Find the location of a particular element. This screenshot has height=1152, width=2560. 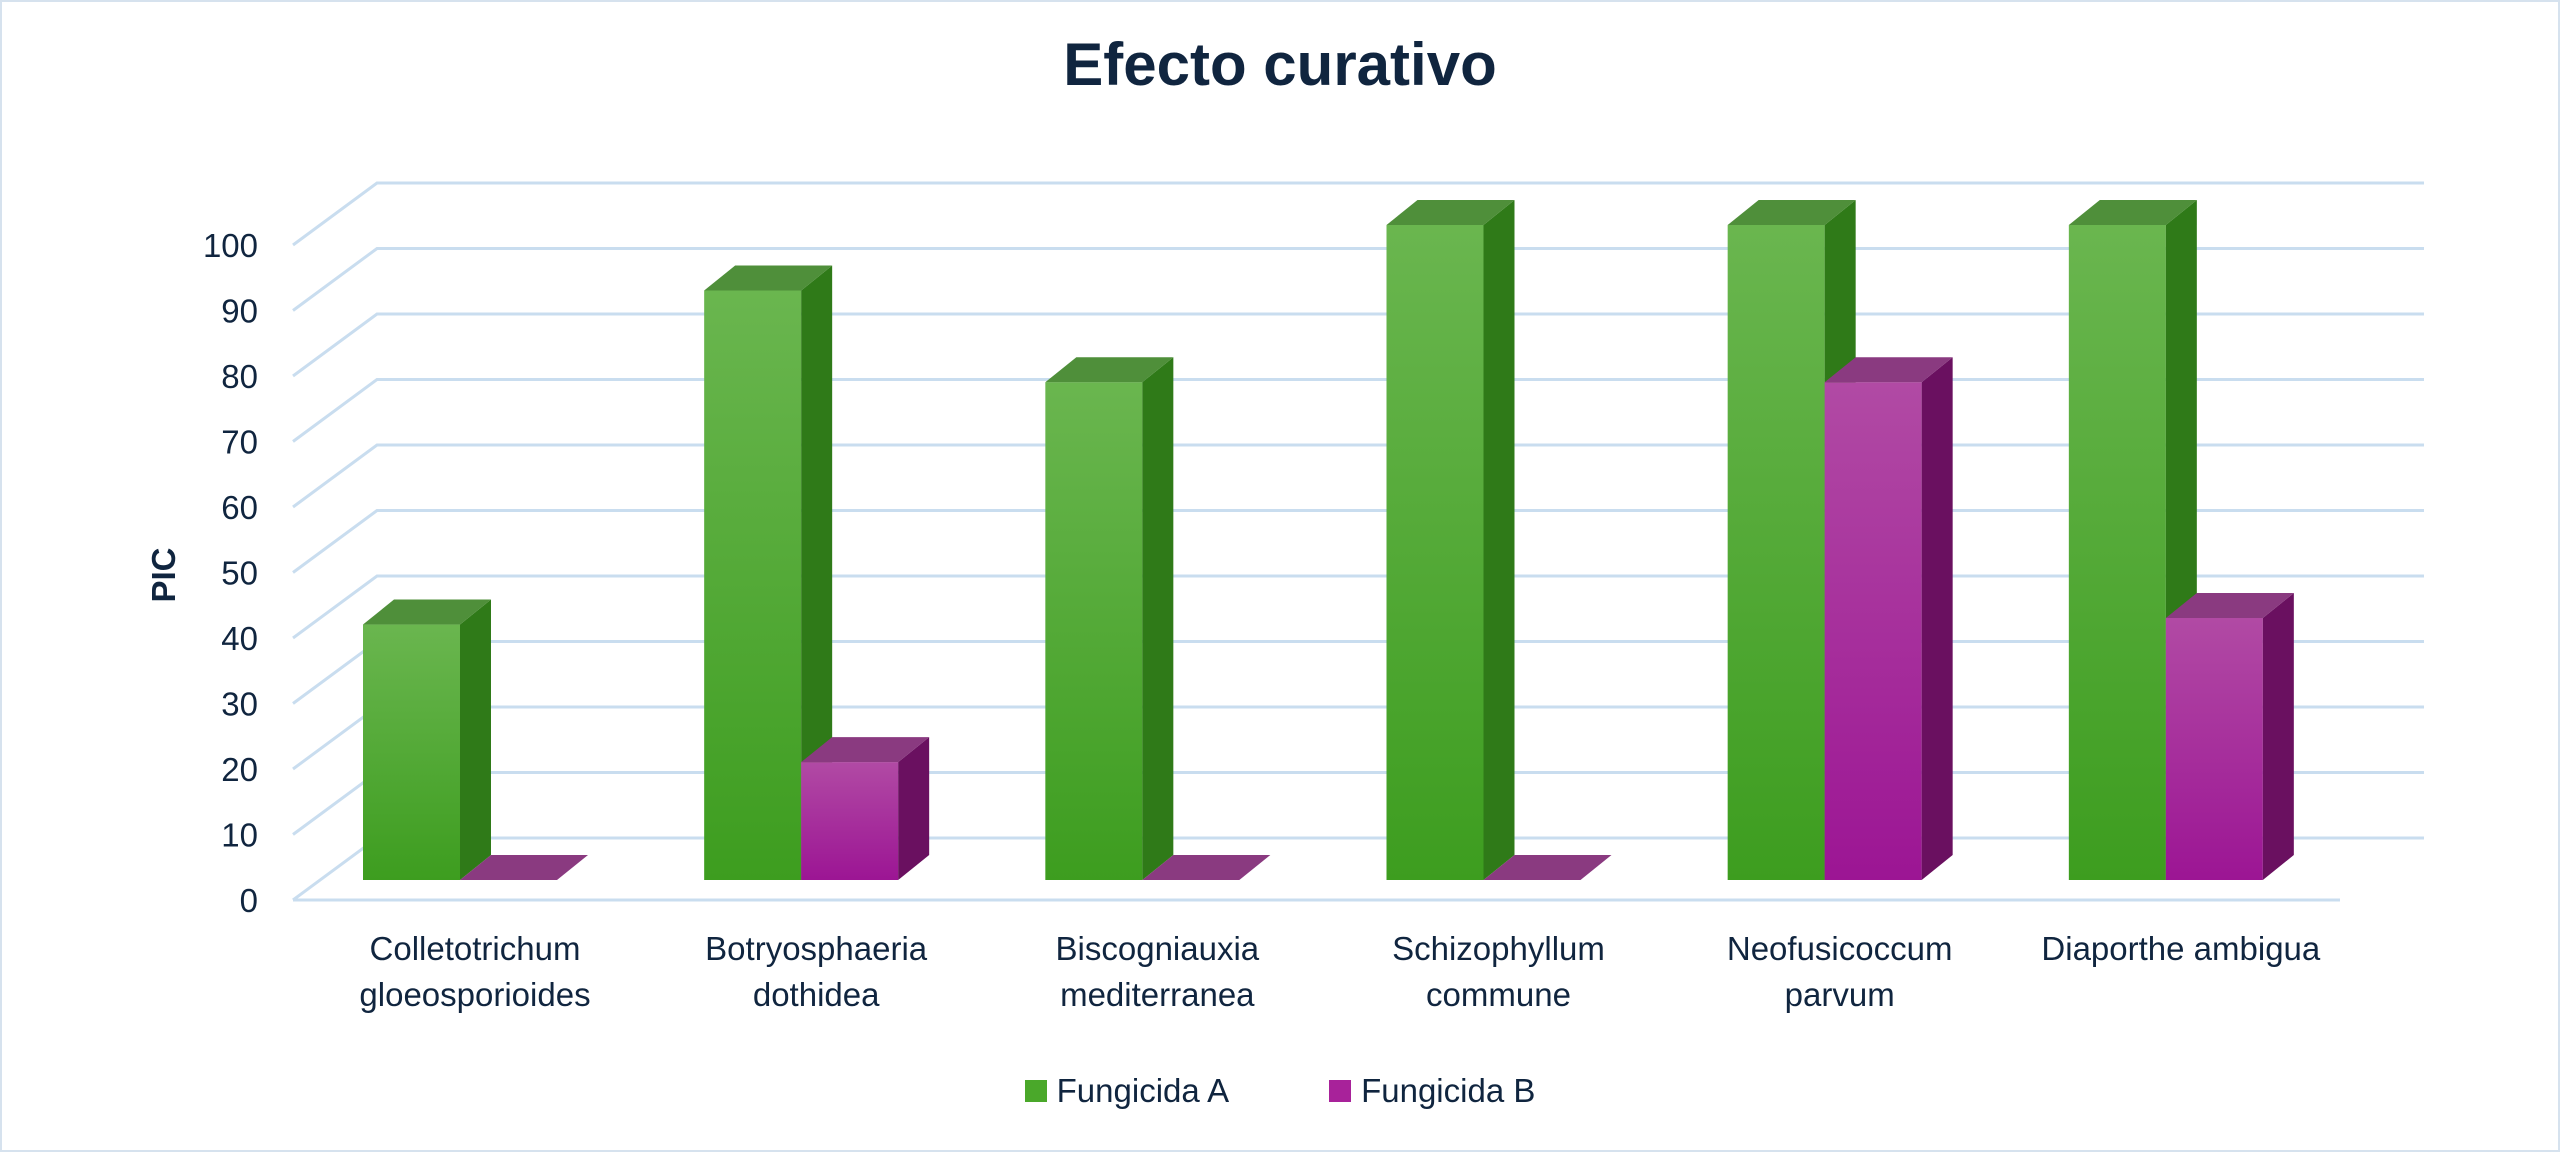

x-tick-label-line: Botryosphaeria is located at coordinates (816, 948).